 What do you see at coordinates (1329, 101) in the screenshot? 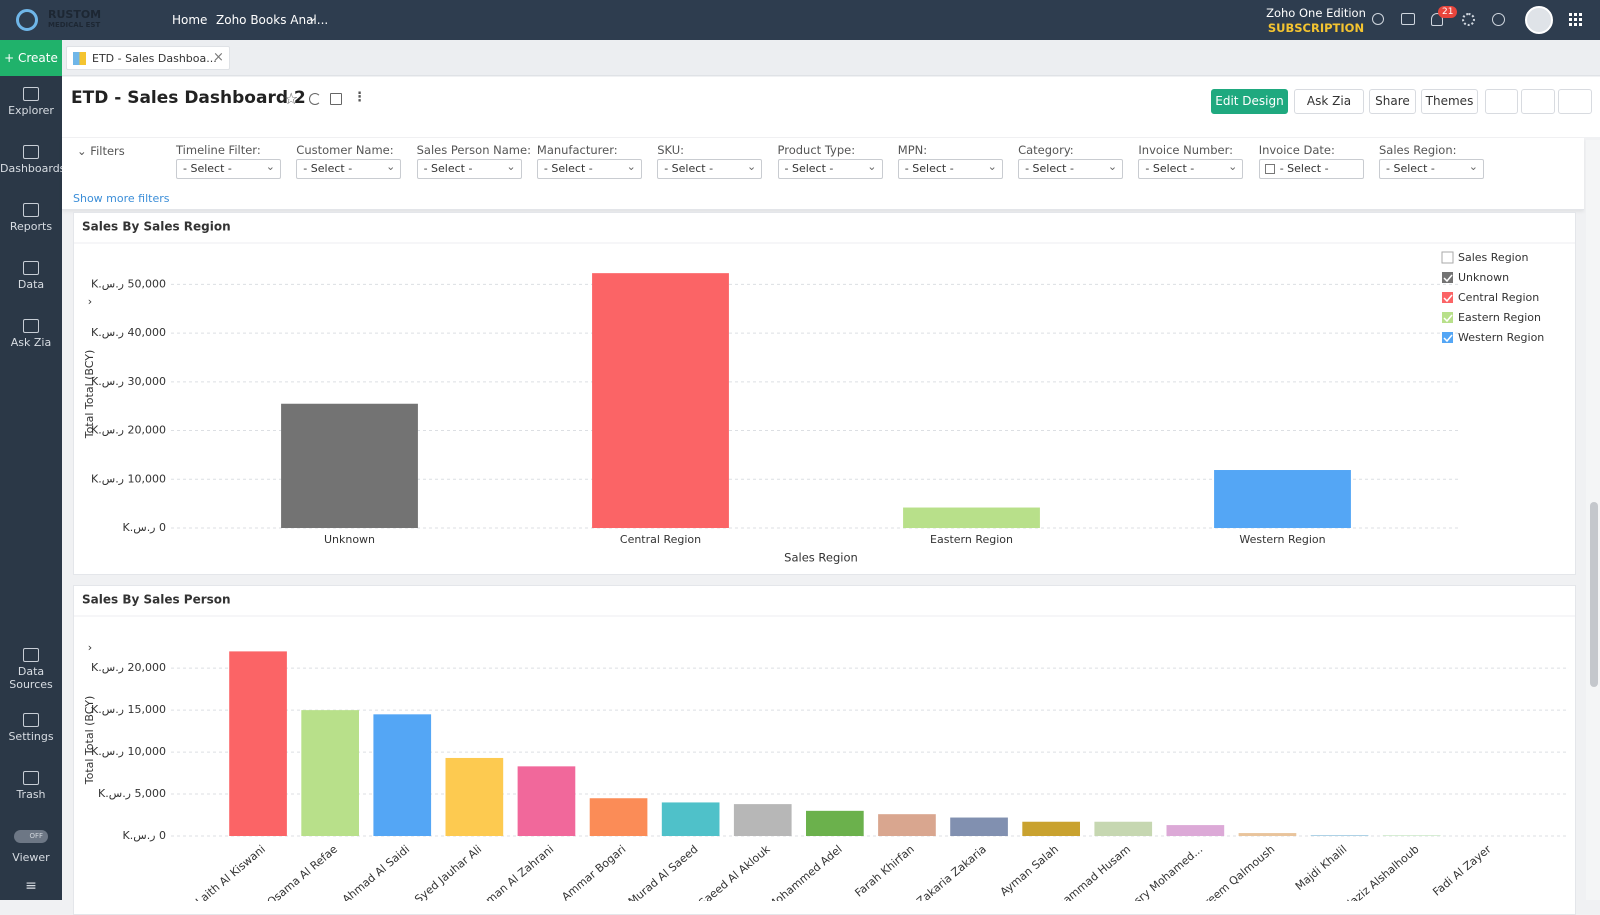
I see `ask-zia-button: Ask Zia` at bounding box center [1329, 101].